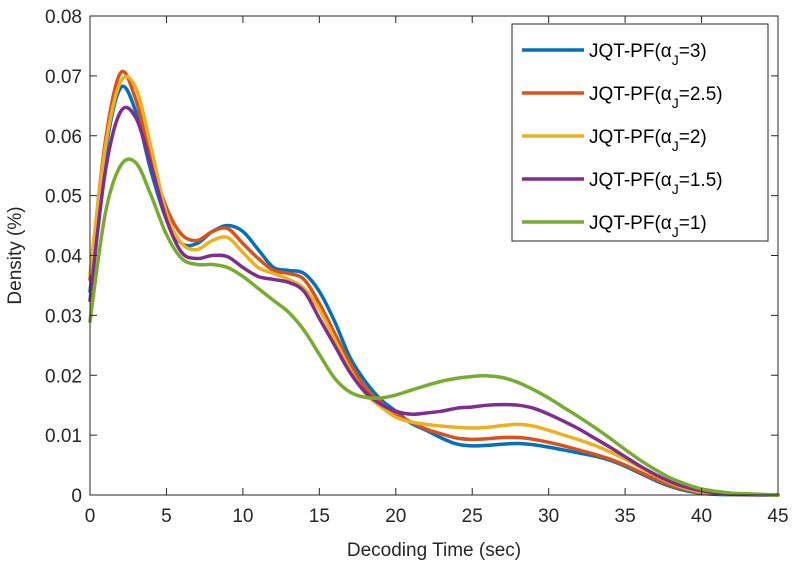  Describe the element at coordinates (625, 516) in the screenshot. I see `x-tick-label: 35` at that location.